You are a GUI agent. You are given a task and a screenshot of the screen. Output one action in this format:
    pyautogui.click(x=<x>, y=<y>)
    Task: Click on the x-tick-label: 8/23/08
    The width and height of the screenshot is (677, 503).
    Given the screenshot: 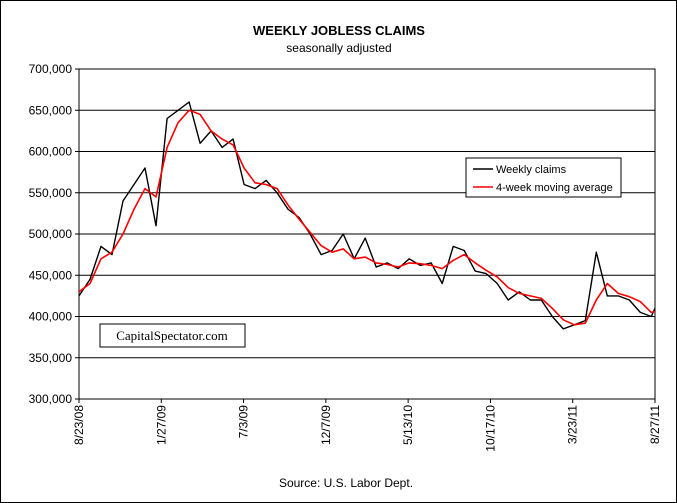 What is the action you would take?
    pyautogui.click(x=79, y=425)
    